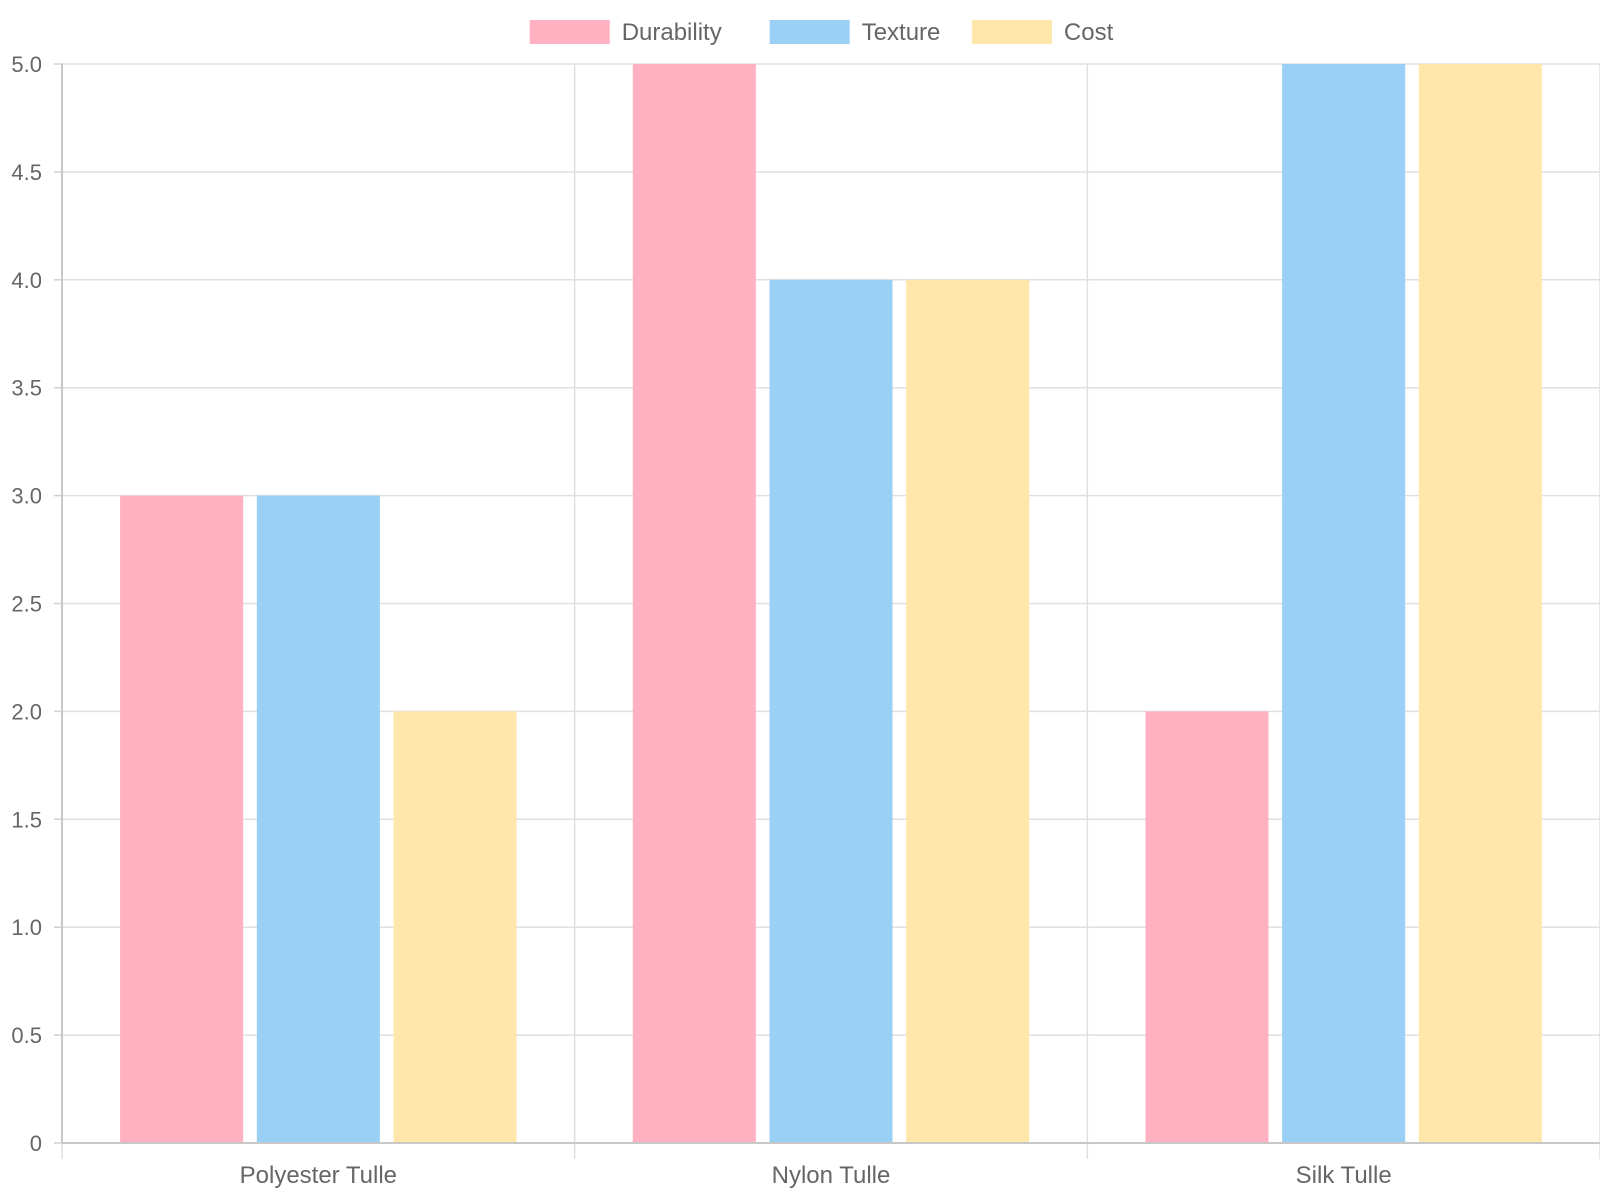 The image size is (1600, 1200). I want to click on y-axis-ticks: 0 0.5 1.0 1.5 2.0 2.5 3.0 3.5 4.0 4.5 5.0, so click(26, 604).